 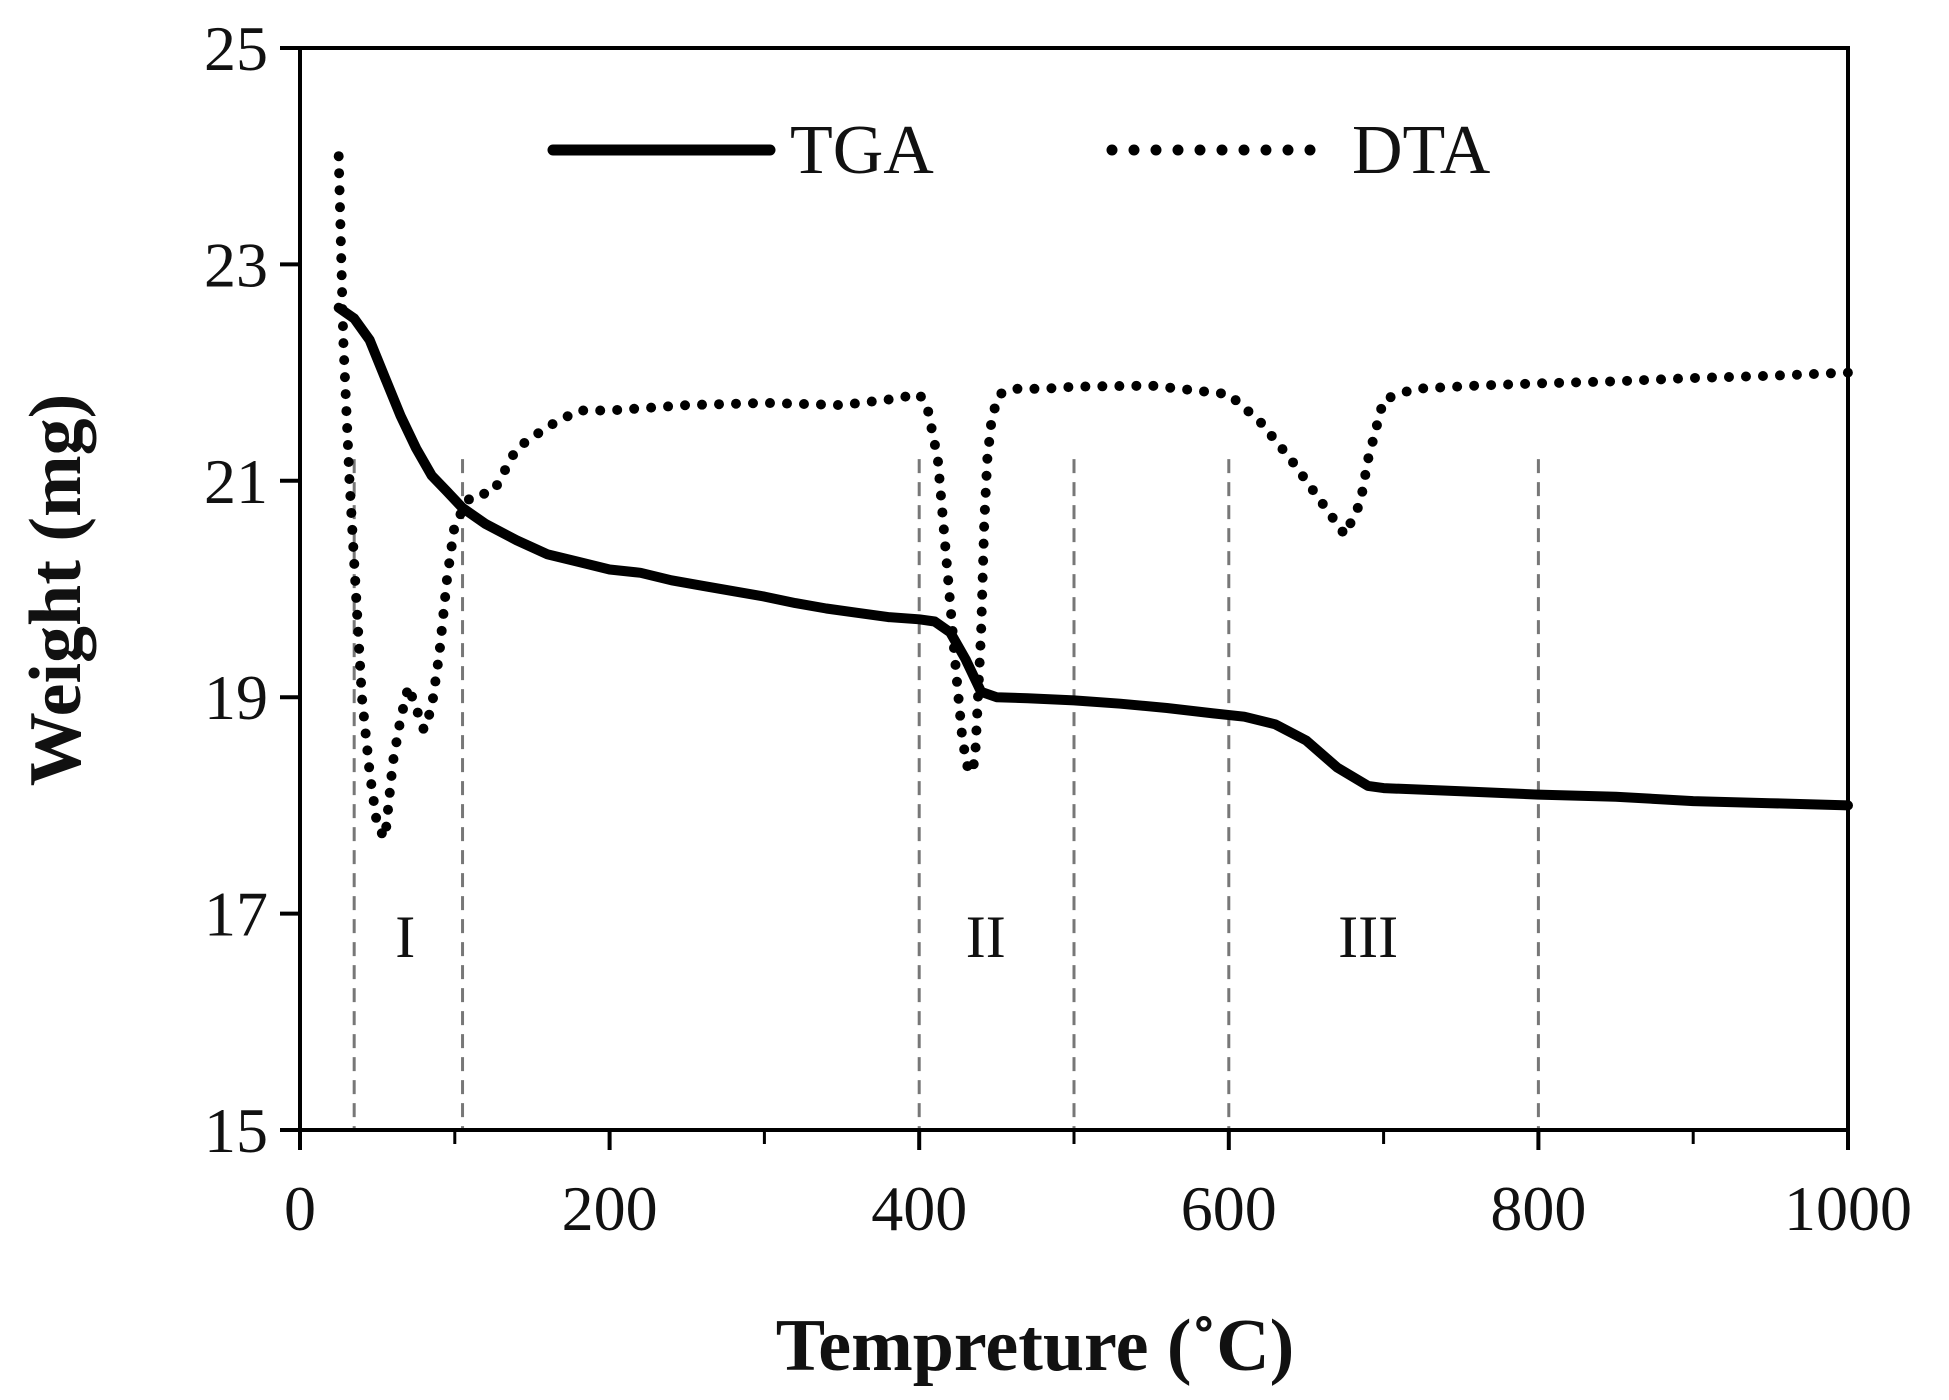 What do you see at coordinates (300, 1208) in the screenshot?
I see `x-tick-label-0: 0` at bounding box center [300, 1208].